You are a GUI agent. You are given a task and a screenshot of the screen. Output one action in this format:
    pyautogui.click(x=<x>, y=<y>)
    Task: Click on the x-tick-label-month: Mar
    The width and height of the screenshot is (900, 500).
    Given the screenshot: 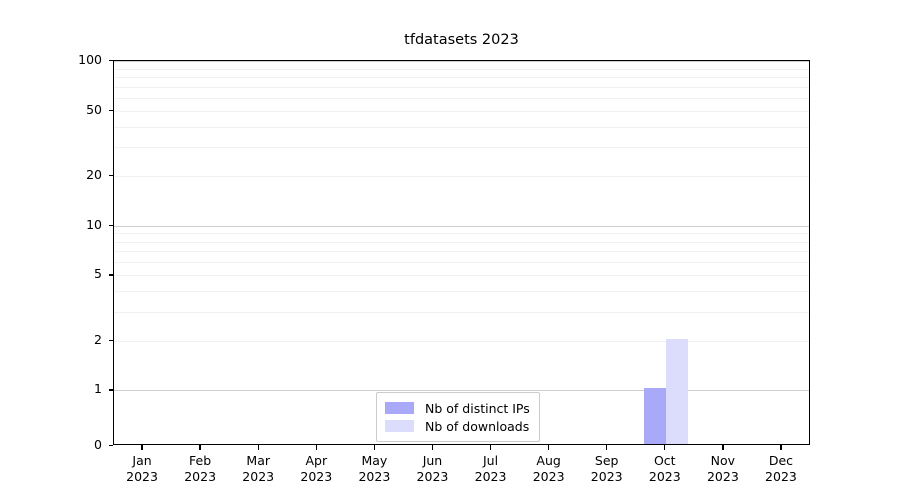 What is the action you would take?
    pyautogui.click(x=258, y=460)
    